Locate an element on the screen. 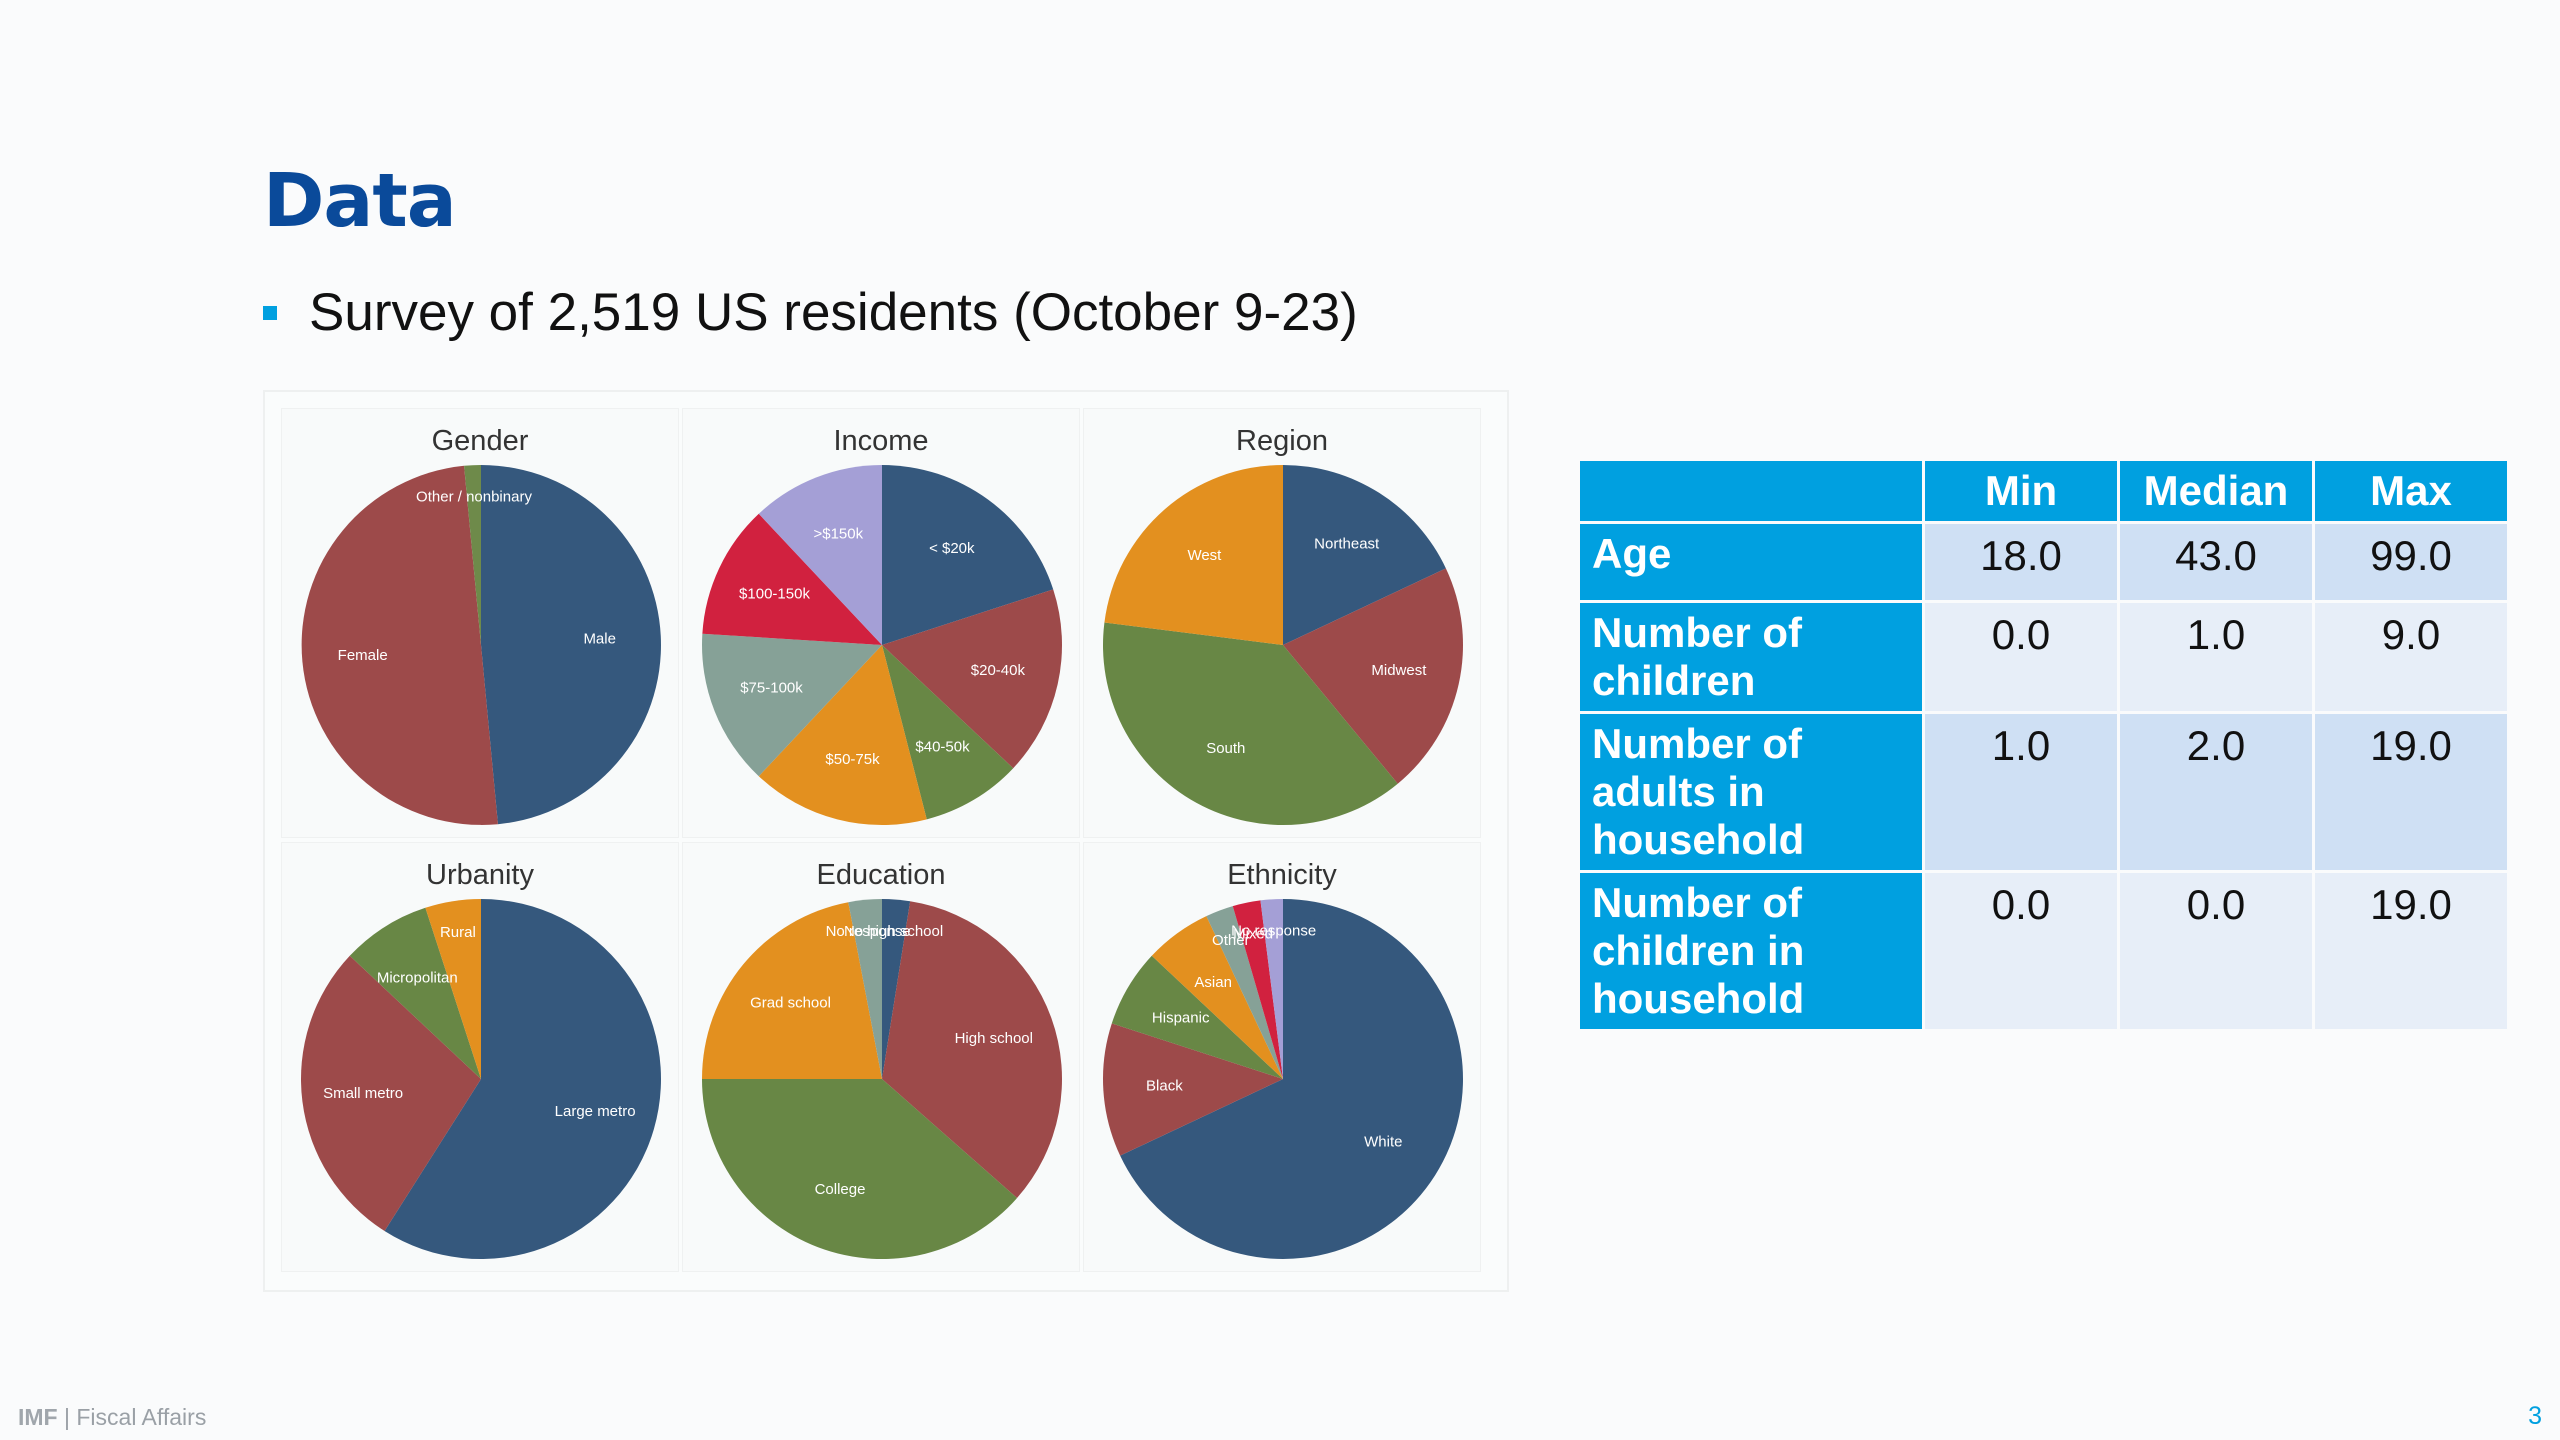 This screenshot has height=1440, width=2560. table-cell: 43.0 is located at coordinates (2216, 562).